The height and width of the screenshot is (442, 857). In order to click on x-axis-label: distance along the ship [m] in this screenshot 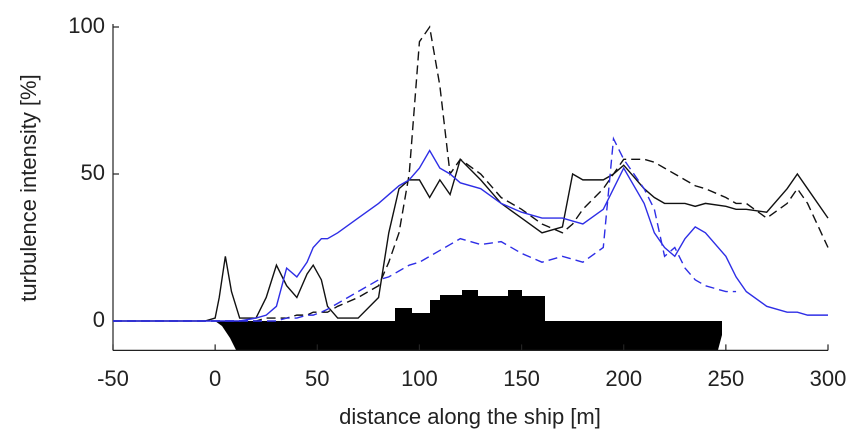, I will do `click(470, 416)`.